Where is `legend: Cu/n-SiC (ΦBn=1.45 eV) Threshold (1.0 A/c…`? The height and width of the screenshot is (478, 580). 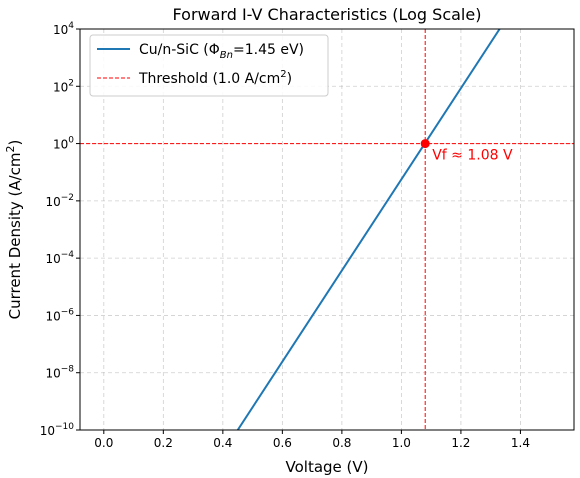
legend: Cu/n-SiC (ΦBn=1.45 eV) Threshold (1.0 A/c… is located at coordinates (209, 65).